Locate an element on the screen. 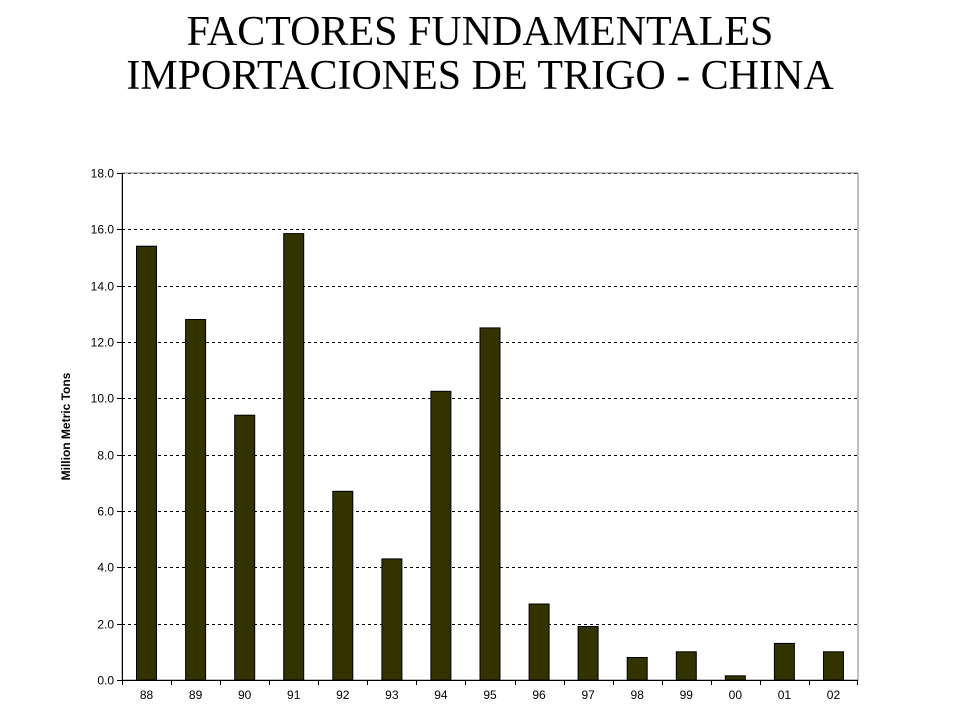 The width and height of the screenshot is (960, 720). y-axis-title: Million Metric Tons is located at coordinates (66, 426).